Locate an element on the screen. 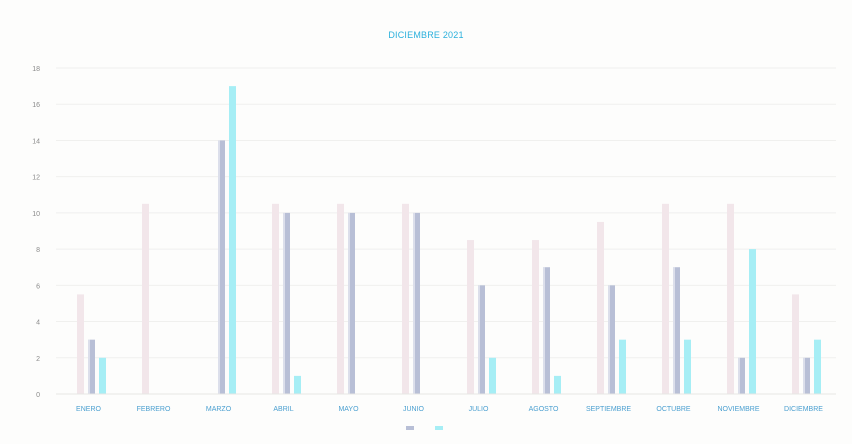 This screenshot has height=444, width=852. x-tick-label: NOVIEMBRE is located at coordinates (738, 409).